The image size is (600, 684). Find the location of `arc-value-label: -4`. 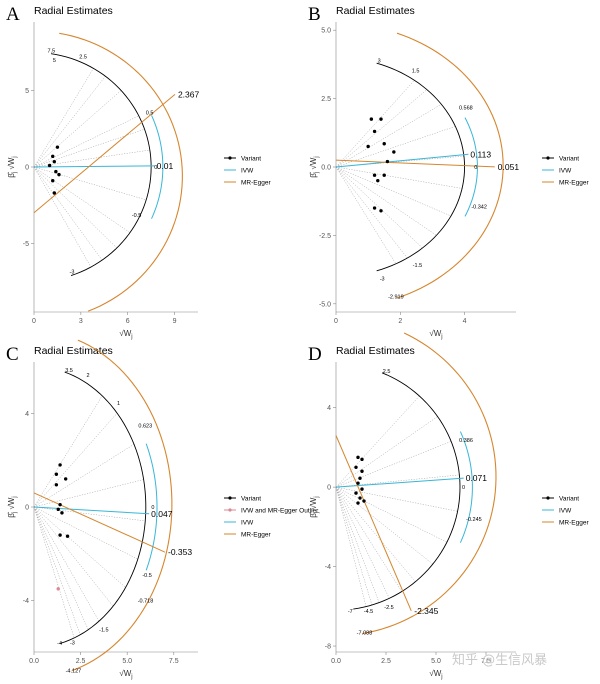

arc-value-label: -4 is located at coordinates (59, 644).